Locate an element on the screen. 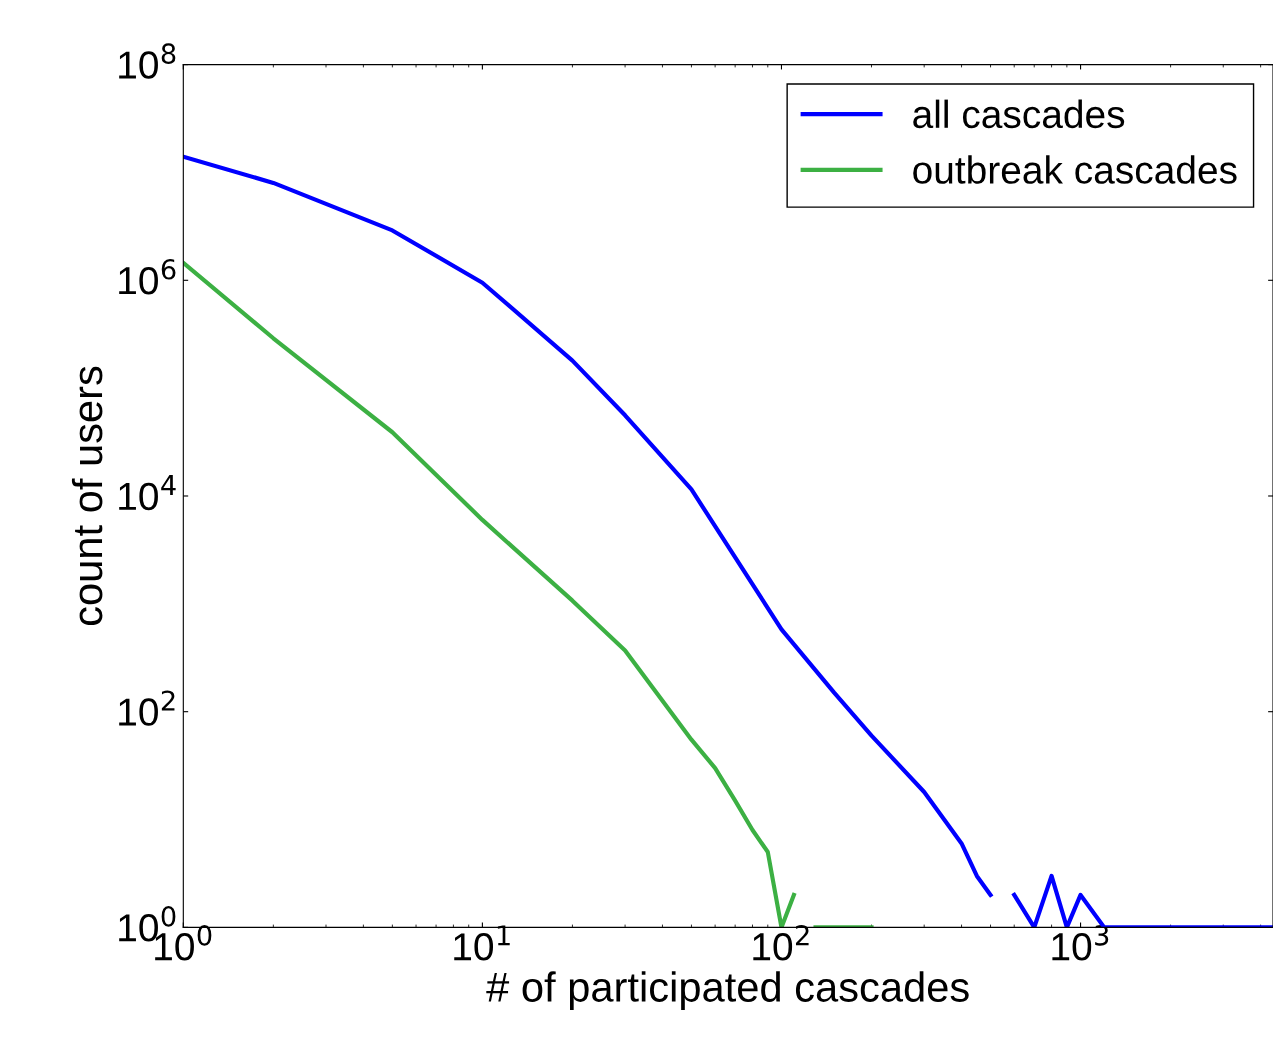 This screenshot has height=1042, width=1273. y-tick-label: 10$^{4}$ is located at coordinates (147, 493).